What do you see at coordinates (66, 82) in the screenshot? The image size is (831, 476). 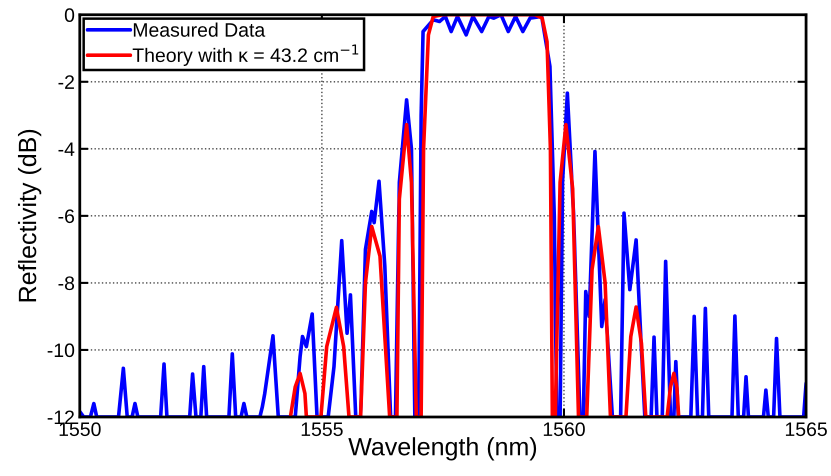 I see `y-tick-label: -2` at bounding box center [66, 82].